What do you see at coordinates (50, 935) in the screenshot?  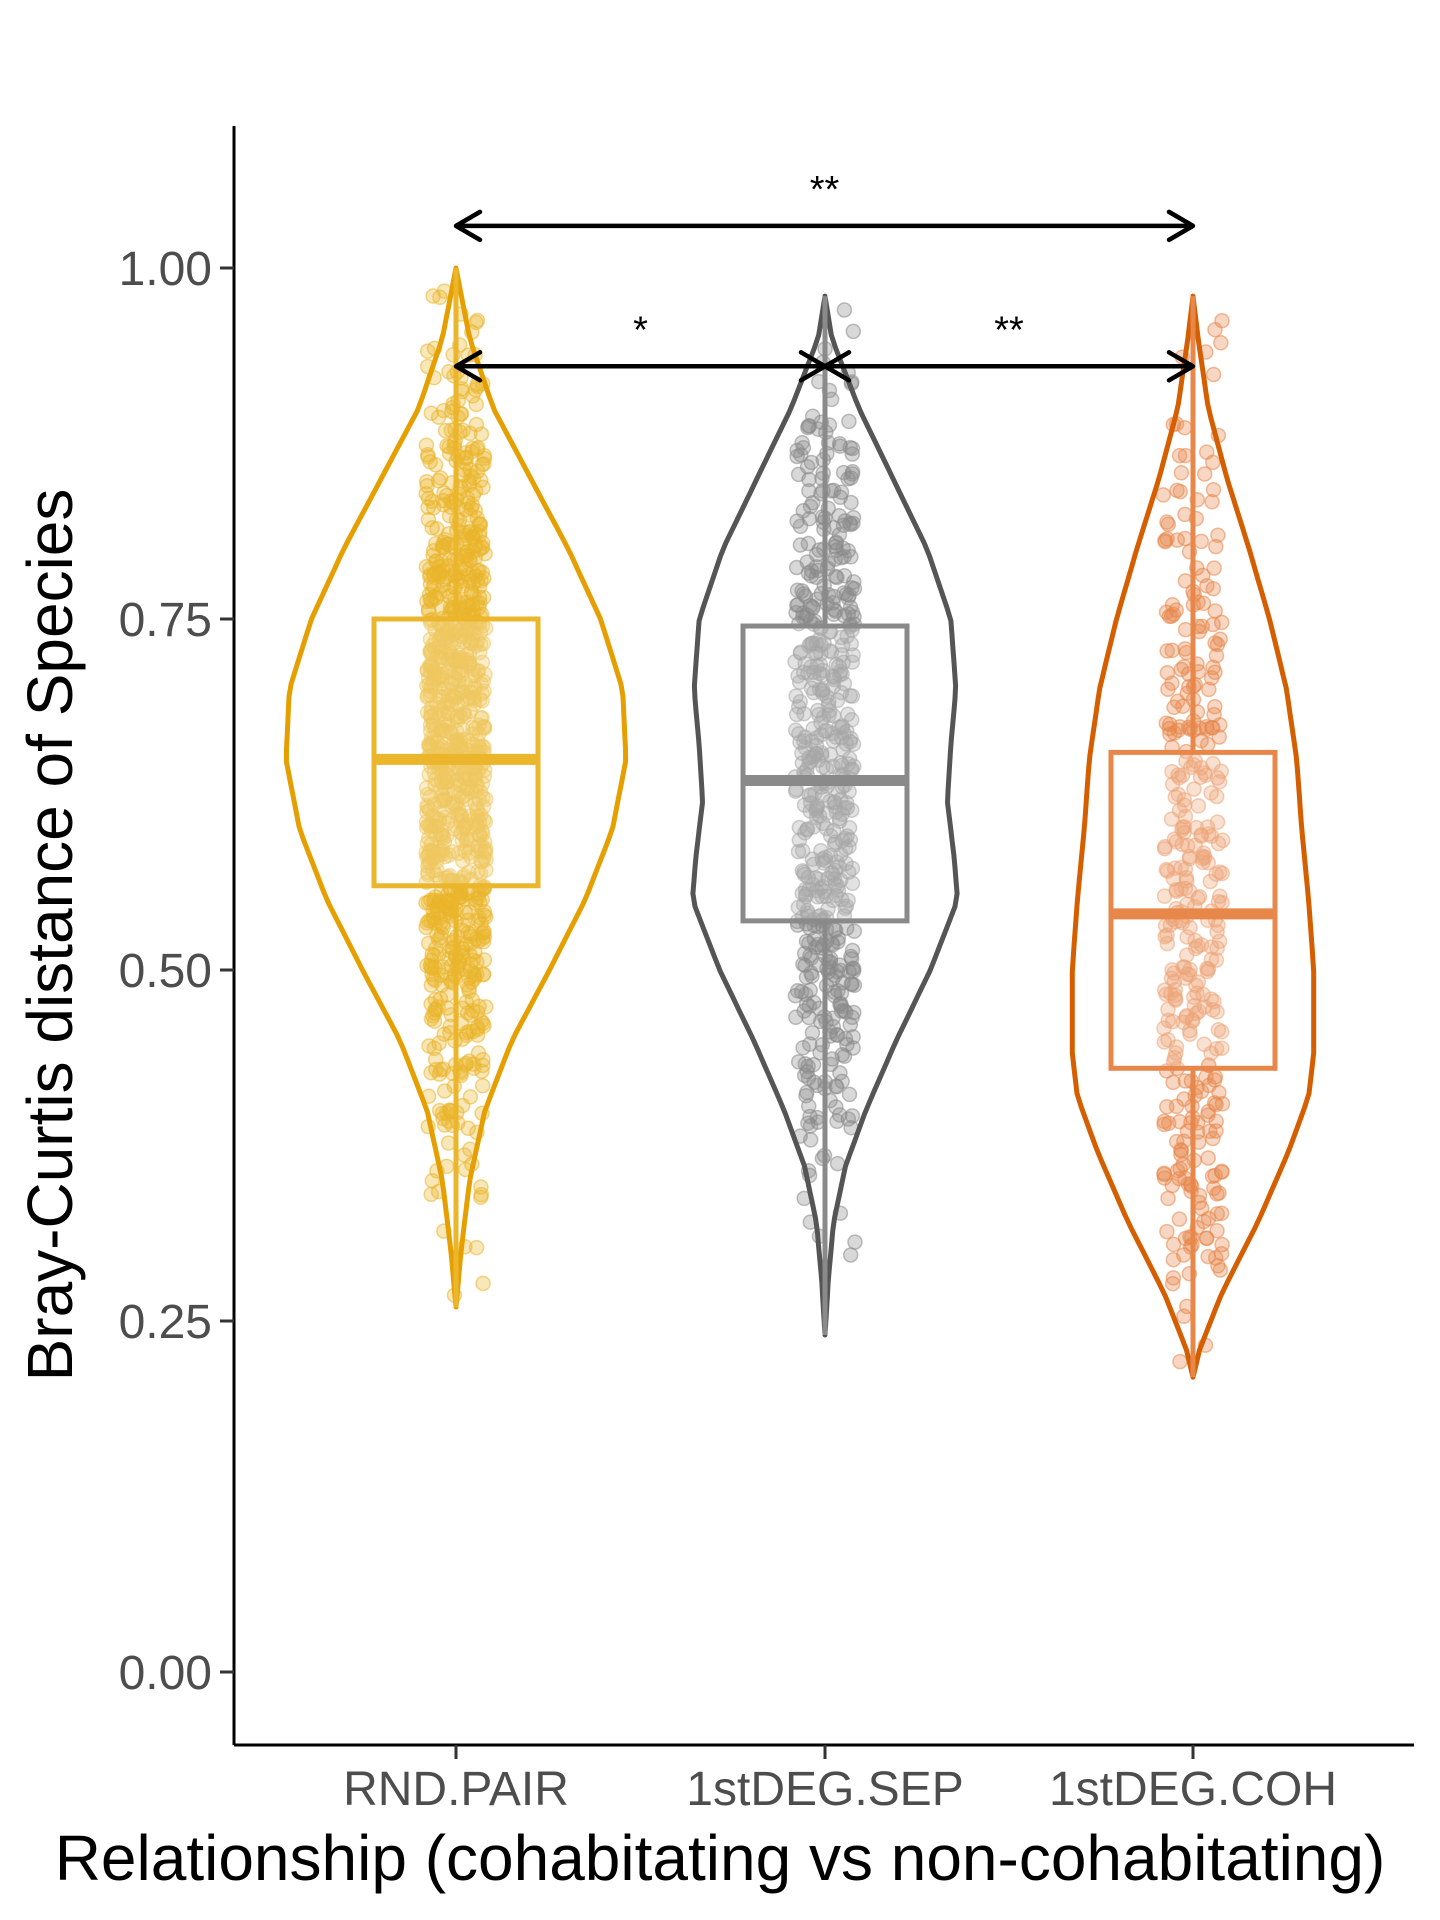 I see `y-axis-title: Bray-Curtis distance of Species` at bounding box center [50, 935].